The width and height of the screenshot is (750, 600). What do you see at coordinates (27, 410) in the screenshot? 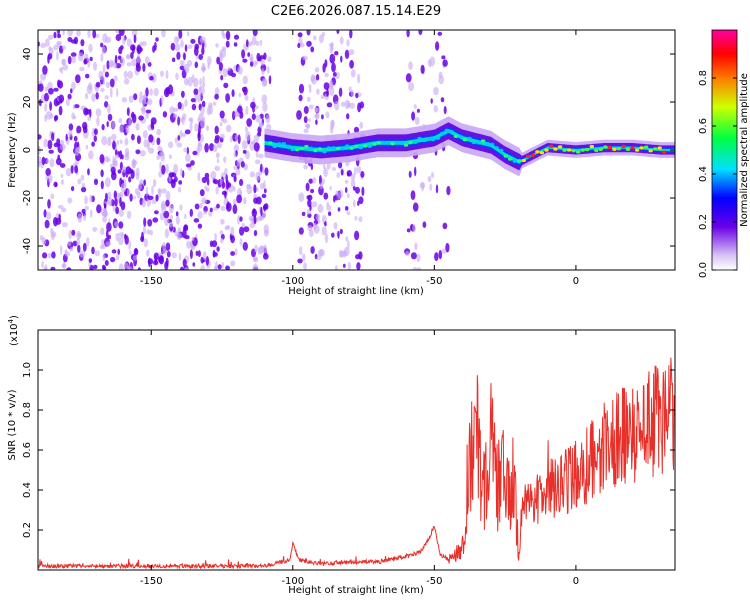
I see `bottom-y-tick-label: 0.8` at bounding box center [27, 410].